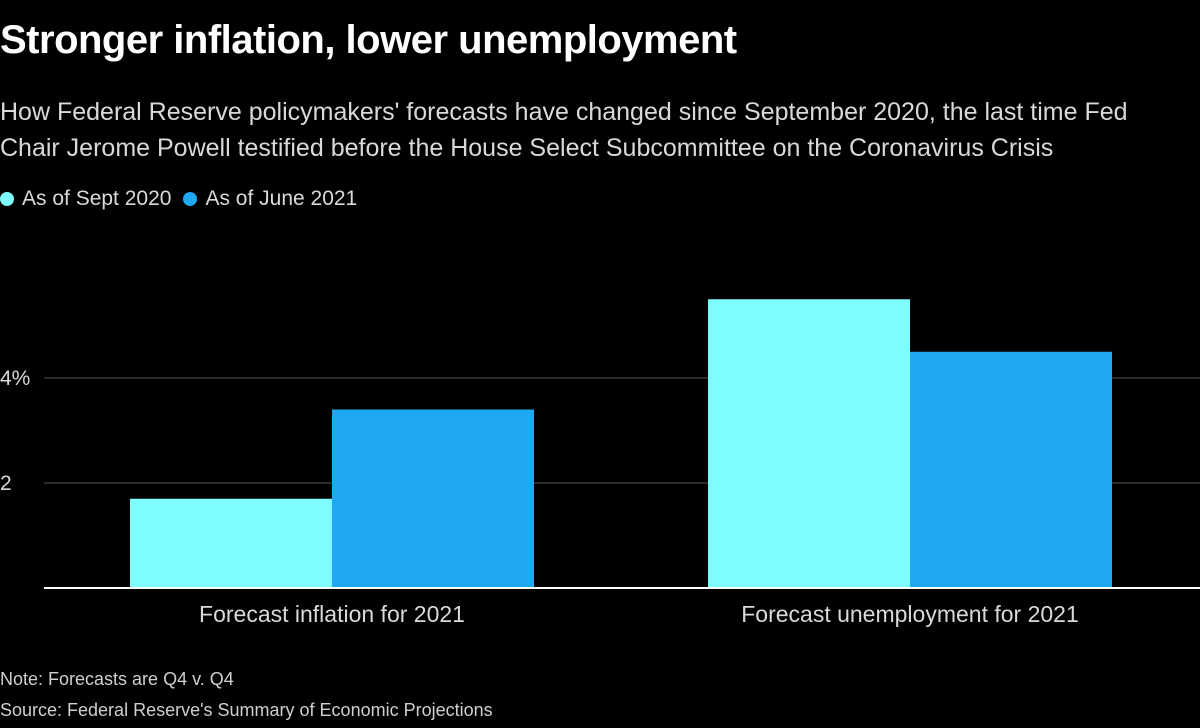 The width and height of the screenshot is (1200, 728). Describe the element at coordinates (190, 199) in the screenshot. I see `legend-swatch-june-2021` at that location.